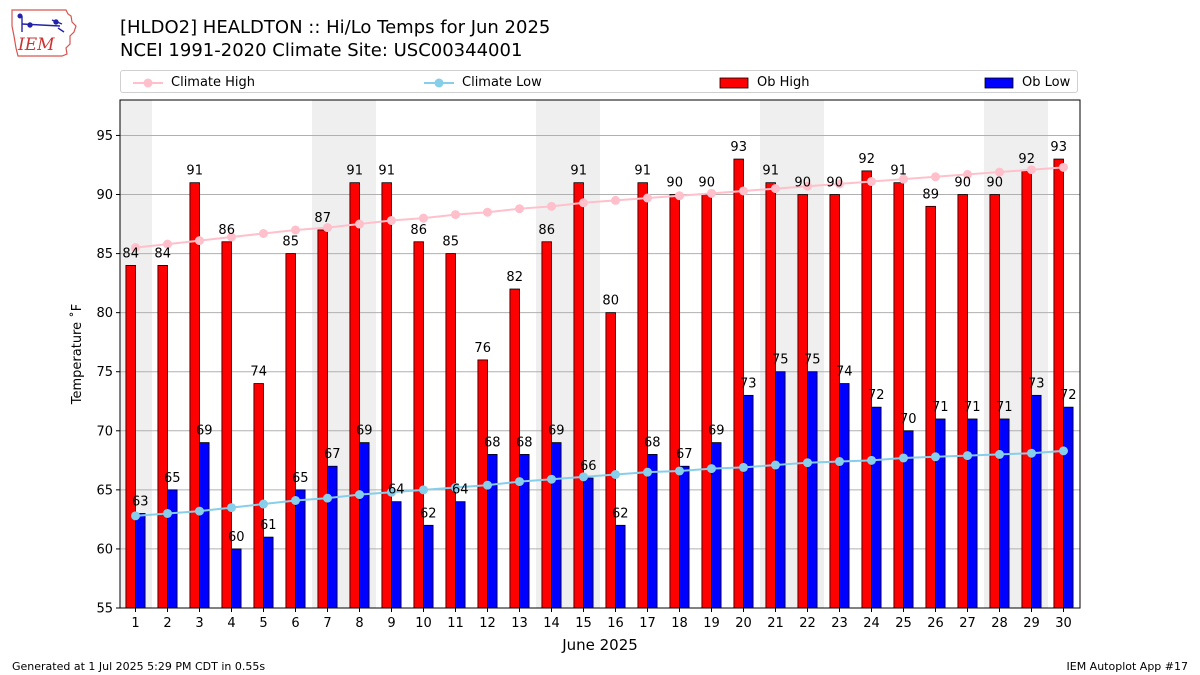 The image size is (1200, 675). What do you see at coordinates (167, 623) in the screenshot?
I see `x-tick-label-2: 2` at bounding box center [167, 623].